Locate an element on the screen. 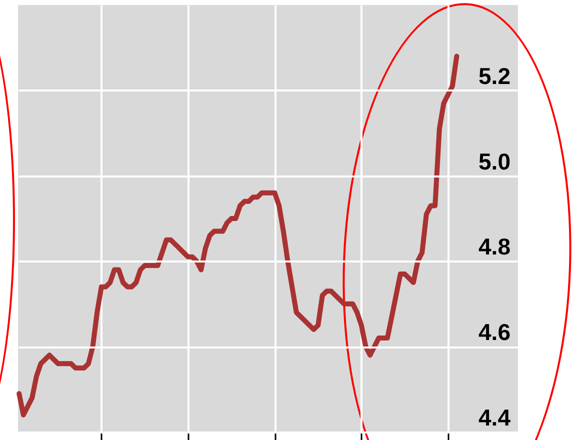 The image size is (580, 440). y-tick-label: 4.4 is located at coordinates (494, 417).